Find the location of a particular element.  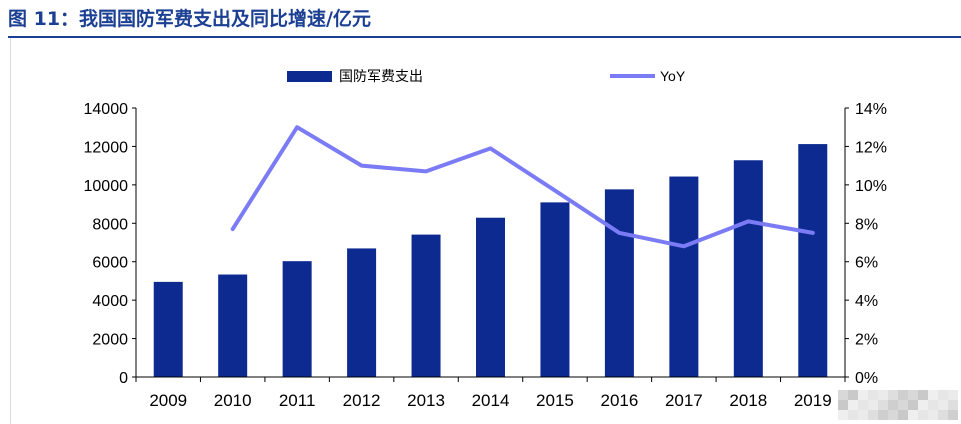

x-tick-label: 2014 is located at coordinates (491, 400).